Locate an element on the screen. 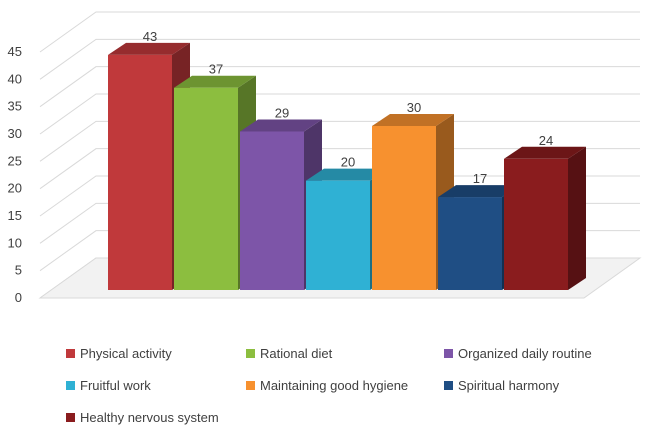  y-axis-ticks: 0 5 10 15 20 25 30 35 40 45 is located at coordinates (15, 174).